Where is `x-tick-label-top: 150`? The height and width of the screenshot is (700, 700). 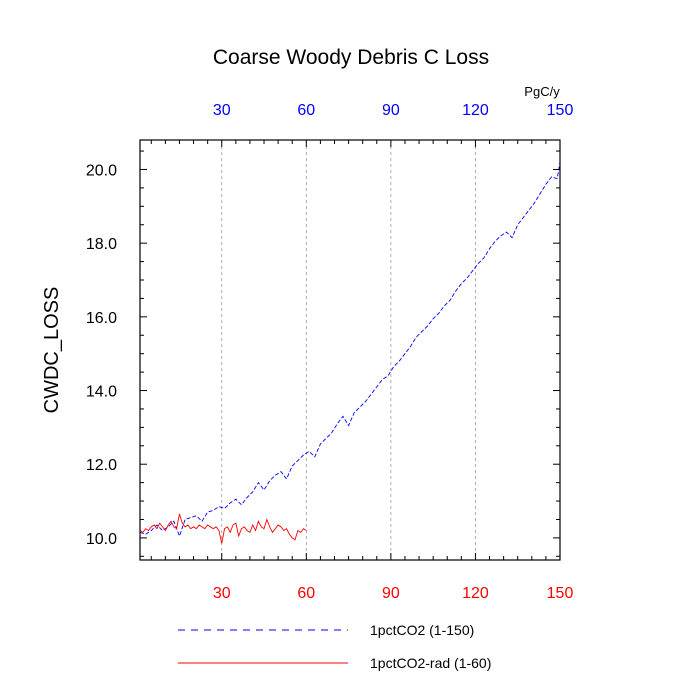
x-tick-label-top: 150 is located at coordinates (560, 110).